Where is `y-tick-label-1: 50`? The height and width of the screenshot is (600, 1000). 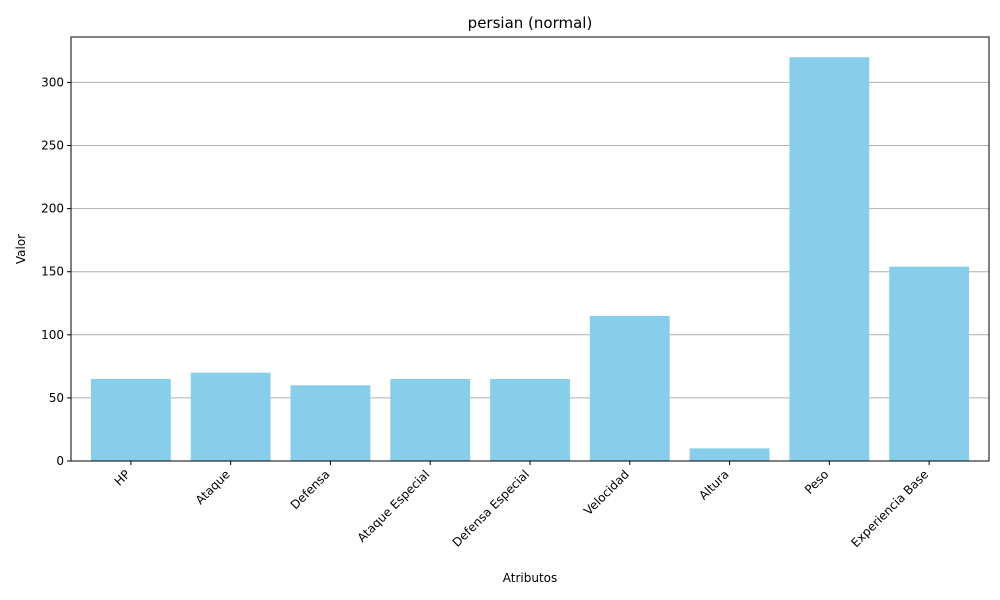 y-tick-label-1: 50 is located at coordinates (56, 398).